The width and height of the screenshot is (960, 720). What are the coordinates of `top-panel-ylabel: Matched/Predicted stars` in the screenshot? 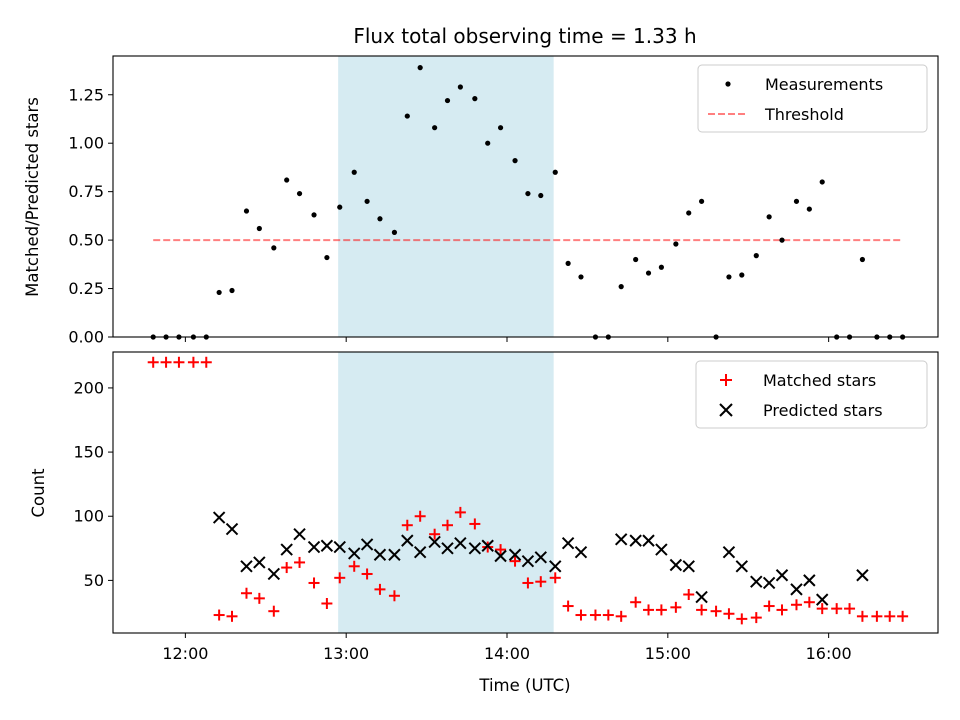 It's located at (32, 197).